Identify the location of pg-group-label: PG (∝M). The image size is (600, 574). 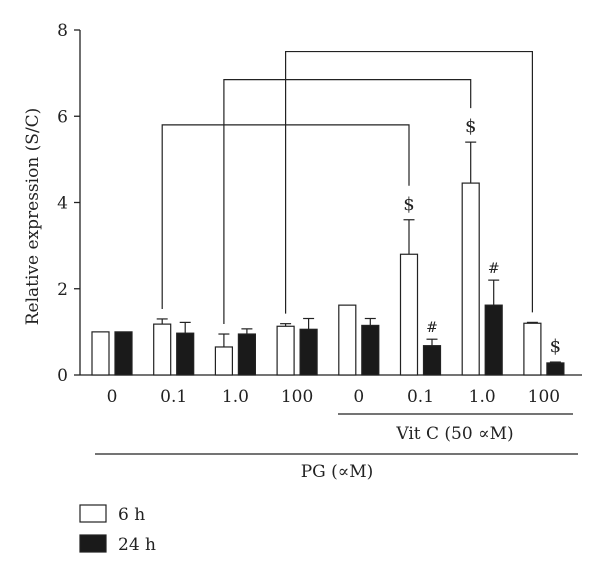
(337, 472).